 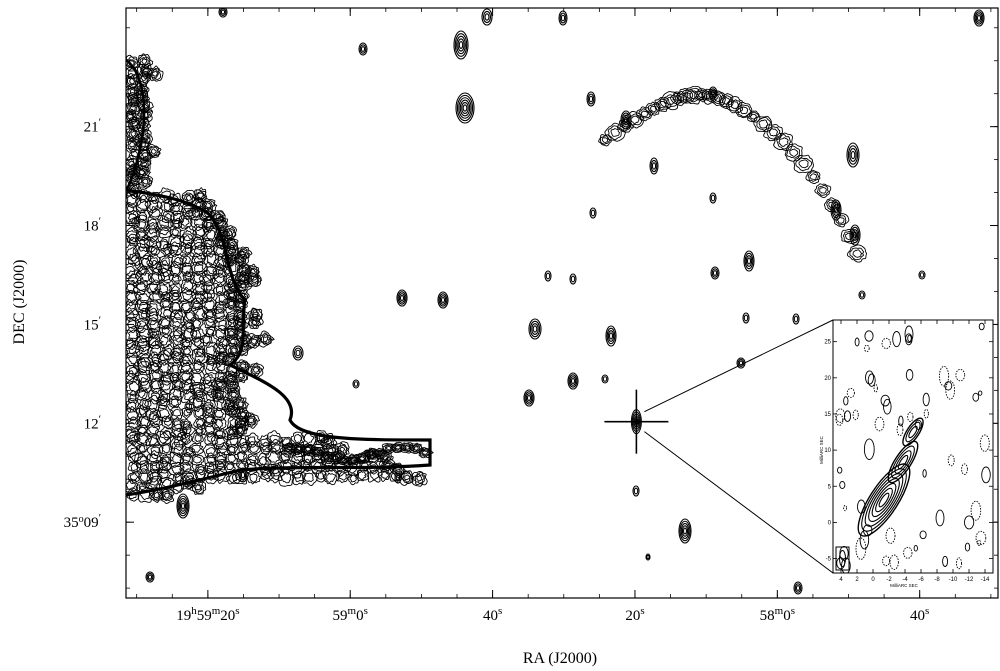 What do you see at coordinates (908, 451) in the screenshot?
I see `inset-y-axis: 25 20 15 10 5 0 -5` at bounding box center [908, 451].